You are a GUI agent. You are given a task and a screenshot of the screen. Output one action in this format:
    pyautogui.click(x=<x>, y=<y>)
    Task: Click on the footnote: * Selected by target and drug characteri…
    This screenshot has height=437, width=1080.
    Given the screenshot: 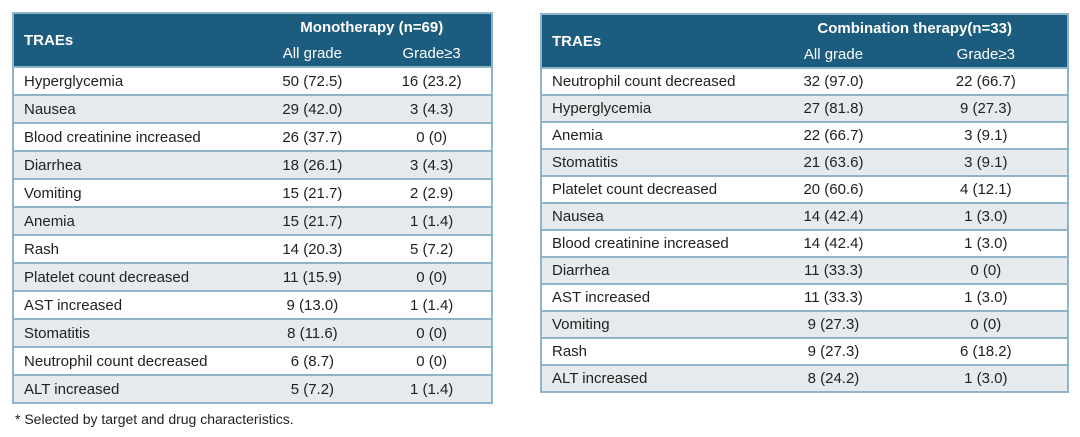 What is the action you would take?
    pyautogui.click(x=154, y=419)
    